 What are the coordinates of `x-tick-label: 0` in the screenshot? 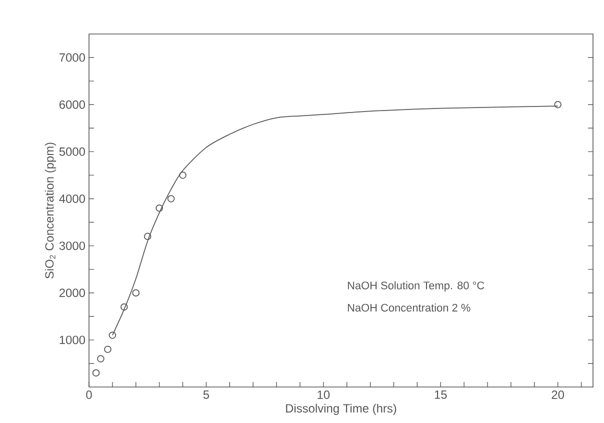 It's located at (89, 394).